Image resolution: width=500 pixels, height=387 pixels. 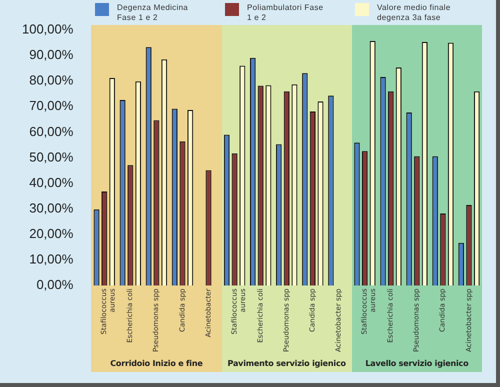 What do you see at coordinates (414, 13) in the screenshot?
I see `legend-label: Valore medio finale degenza 3a fase` at bounding box center [414, 13].